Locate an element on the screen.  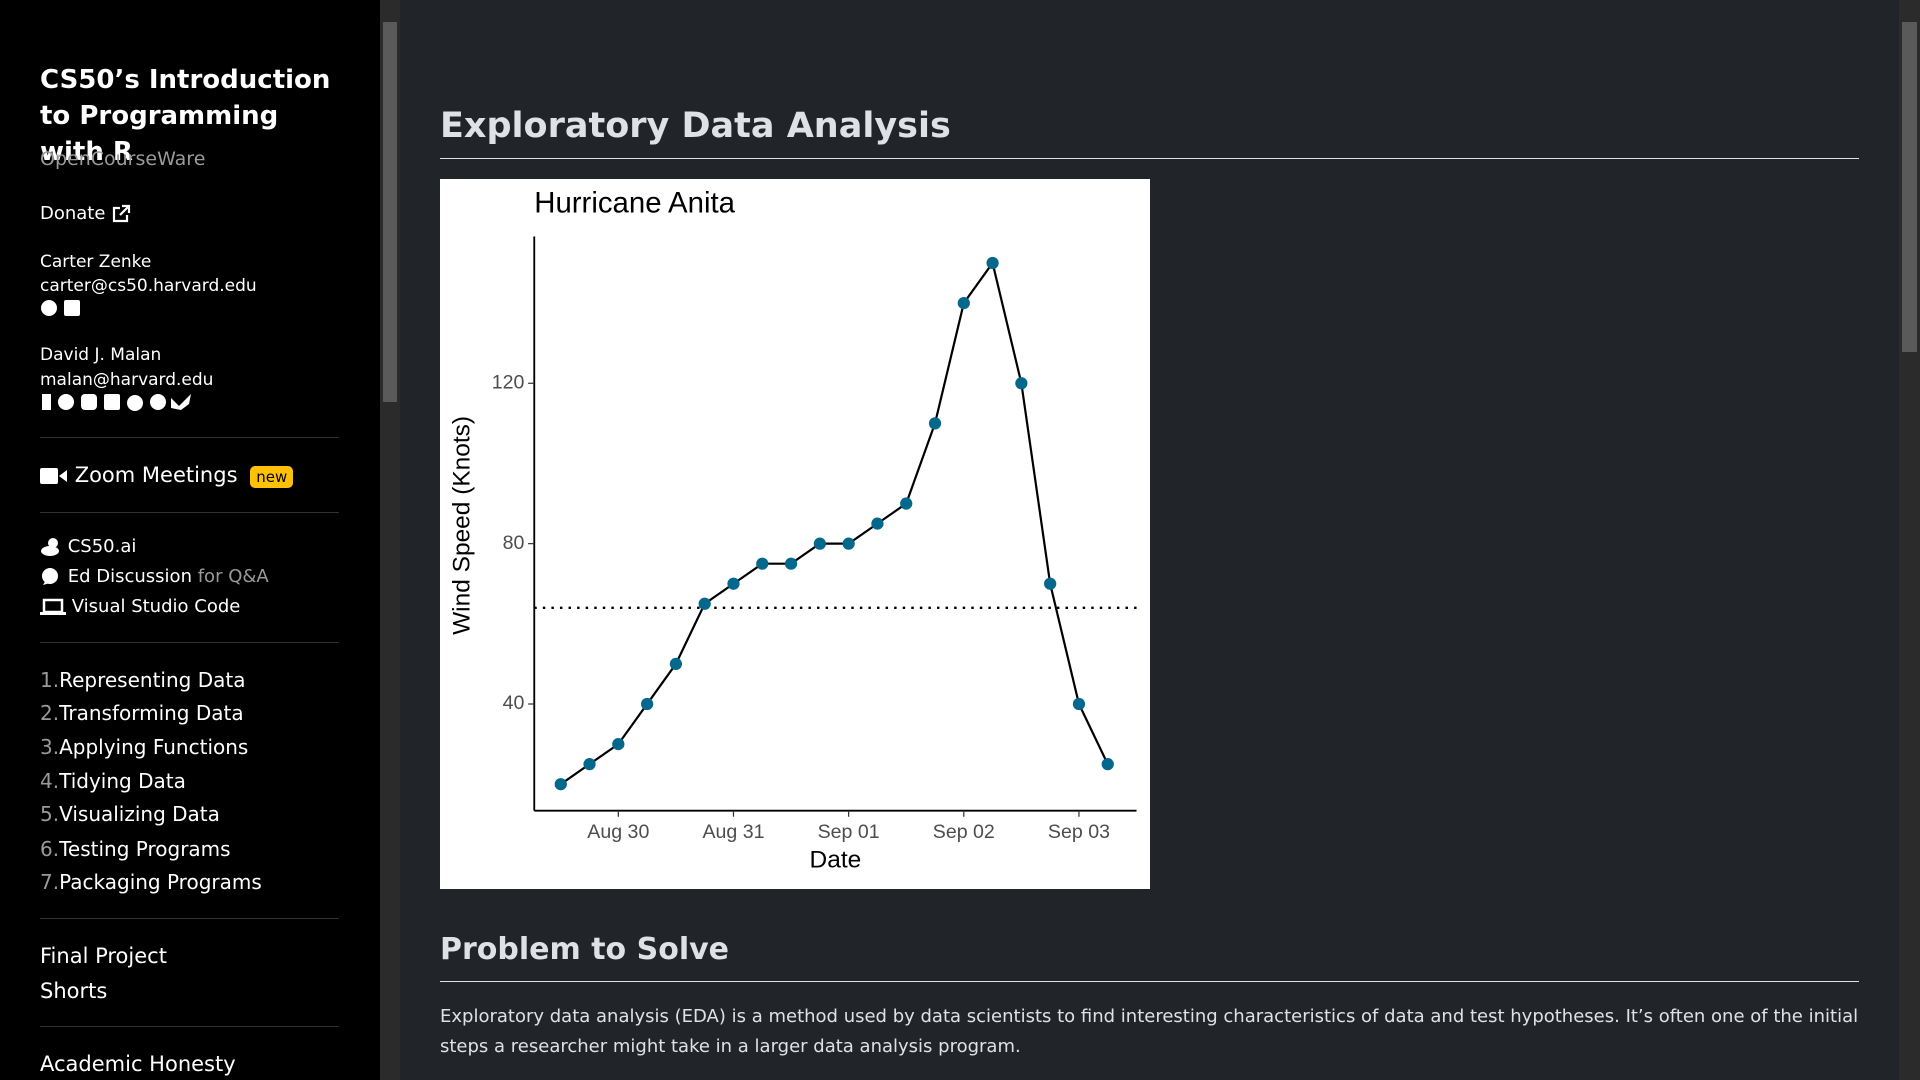
new-badge: new is located at coordinates (272, 477).